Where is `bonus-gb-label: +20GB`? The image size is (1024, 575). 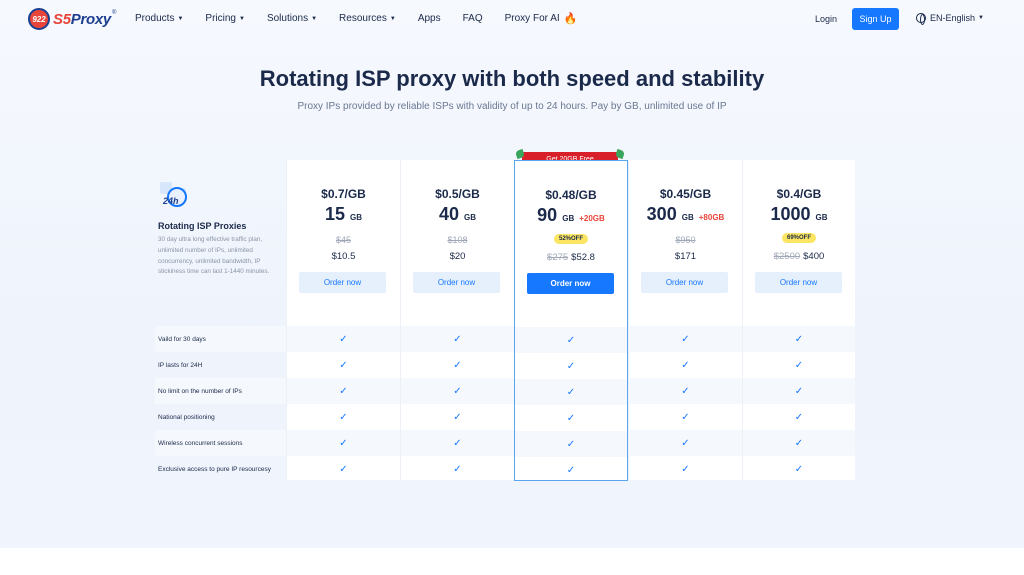
bonus-gb-label: +20GB is located at coordinates (592, 218).